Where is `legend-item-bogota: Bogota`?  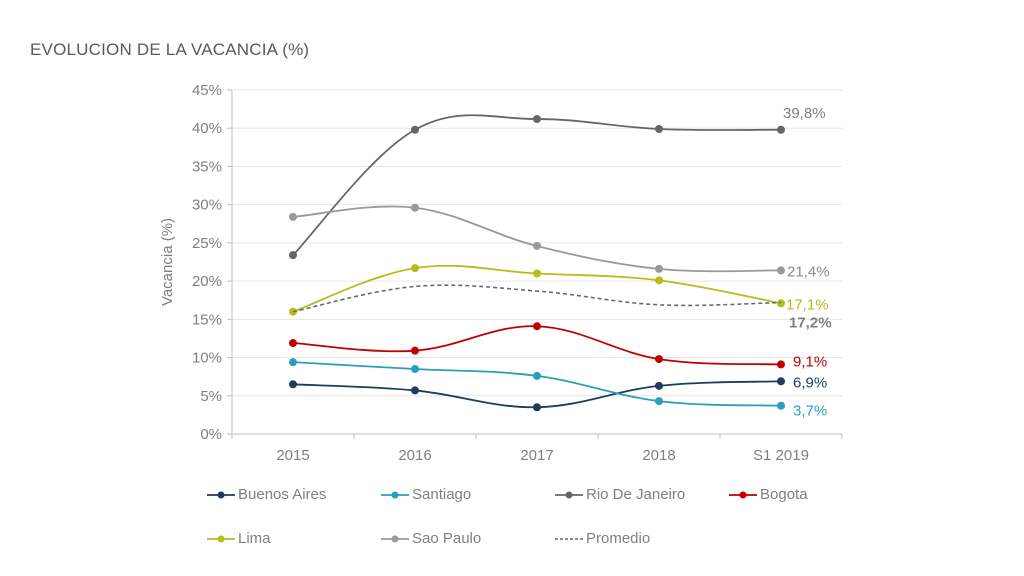 legend-item-bogota: Bogota is located at coordinates (767, 494).